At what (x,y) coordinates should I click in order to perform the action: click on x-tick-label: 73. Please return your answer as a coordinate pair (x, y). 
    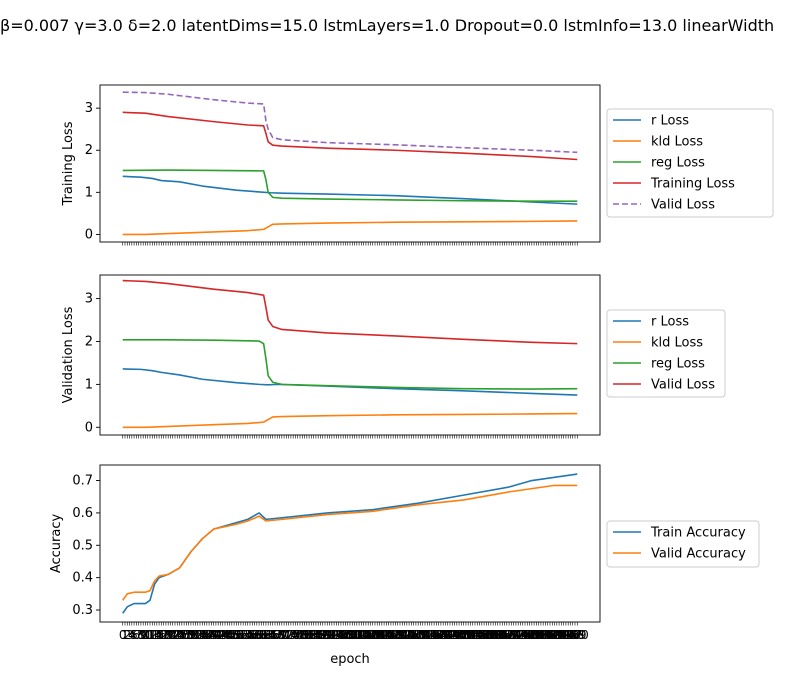
    Looking at the image, I should click on (288, 635).